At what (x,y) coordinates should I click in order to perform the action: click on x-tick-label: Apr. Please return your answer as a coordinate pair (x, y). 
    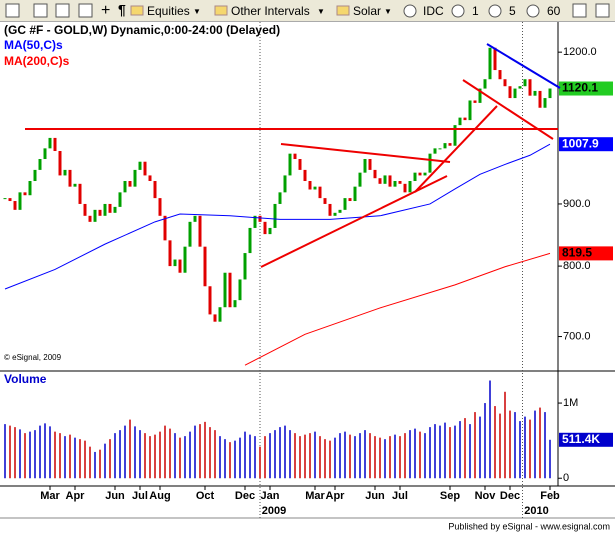
    Looking at the image, I should click on (336, 496).